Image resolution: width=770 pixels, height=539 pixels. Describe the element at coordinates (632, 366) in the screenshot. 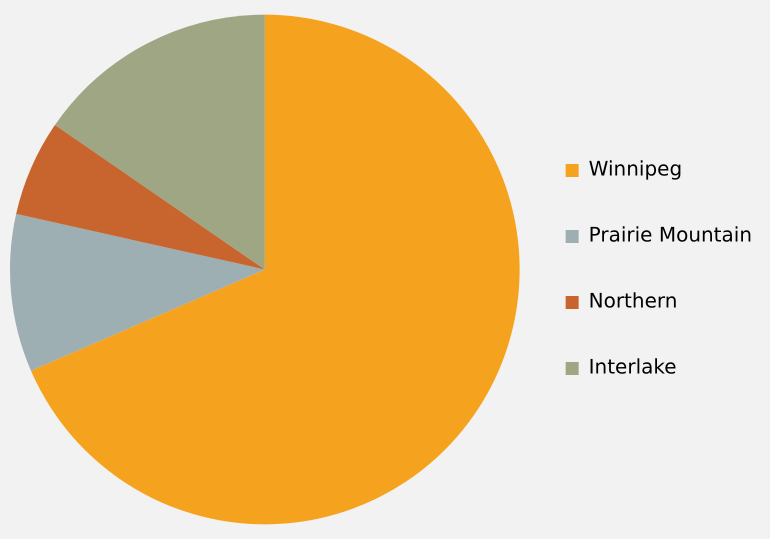

I see `legend-label: Interlake` at that location.